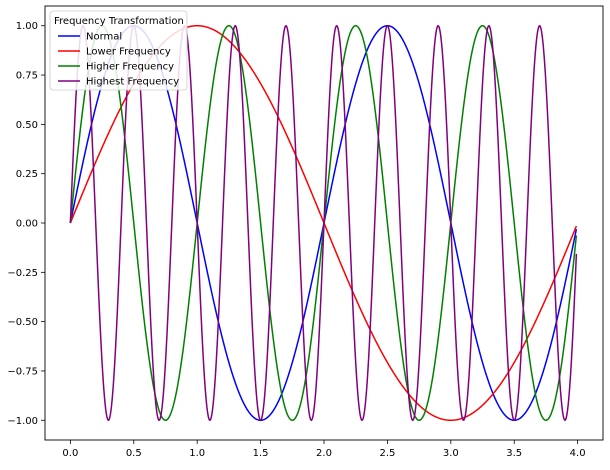 The width and height of the screenshot is (610, 470). Describe the element at coordinates (22, 273) in the screenshot. I see `y-tick-label: −0.25` at that location.